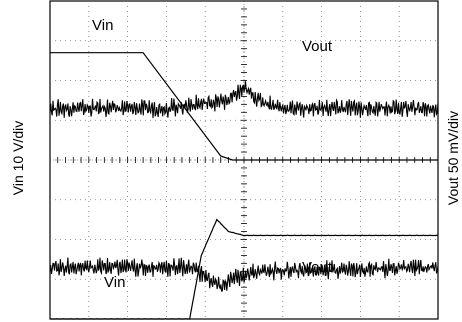 Image resolution: width=462 pixels, height=322 pixels. What do you see at coordinates (114, 282) in the screenshot?
I see `label-vin-bottom: Vin` at bounding box center [114, 282].